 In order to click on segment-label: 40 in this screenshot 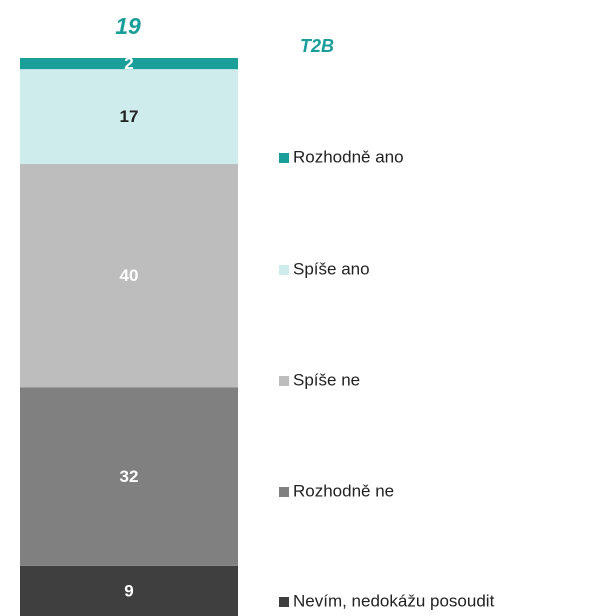, I will do `click(129, 275)`.